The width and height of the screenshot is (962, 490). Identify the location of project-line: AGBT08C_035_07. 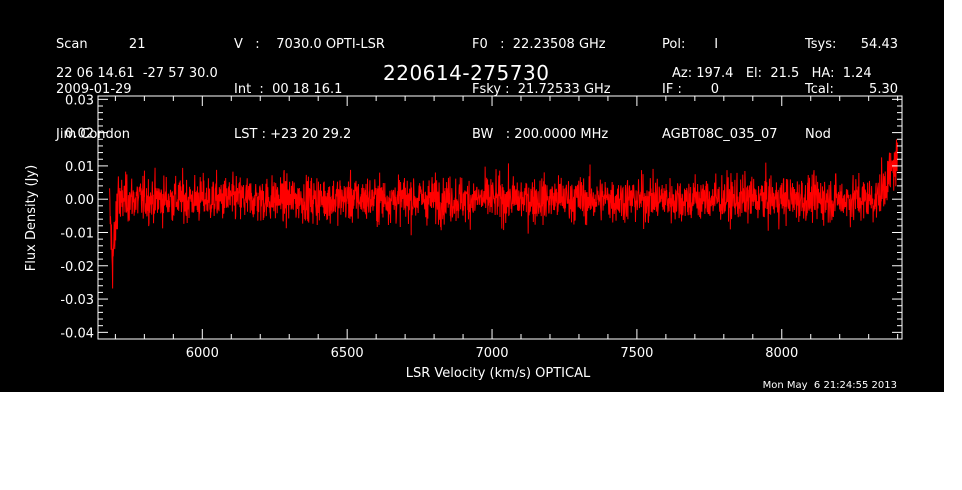
(720, 134).